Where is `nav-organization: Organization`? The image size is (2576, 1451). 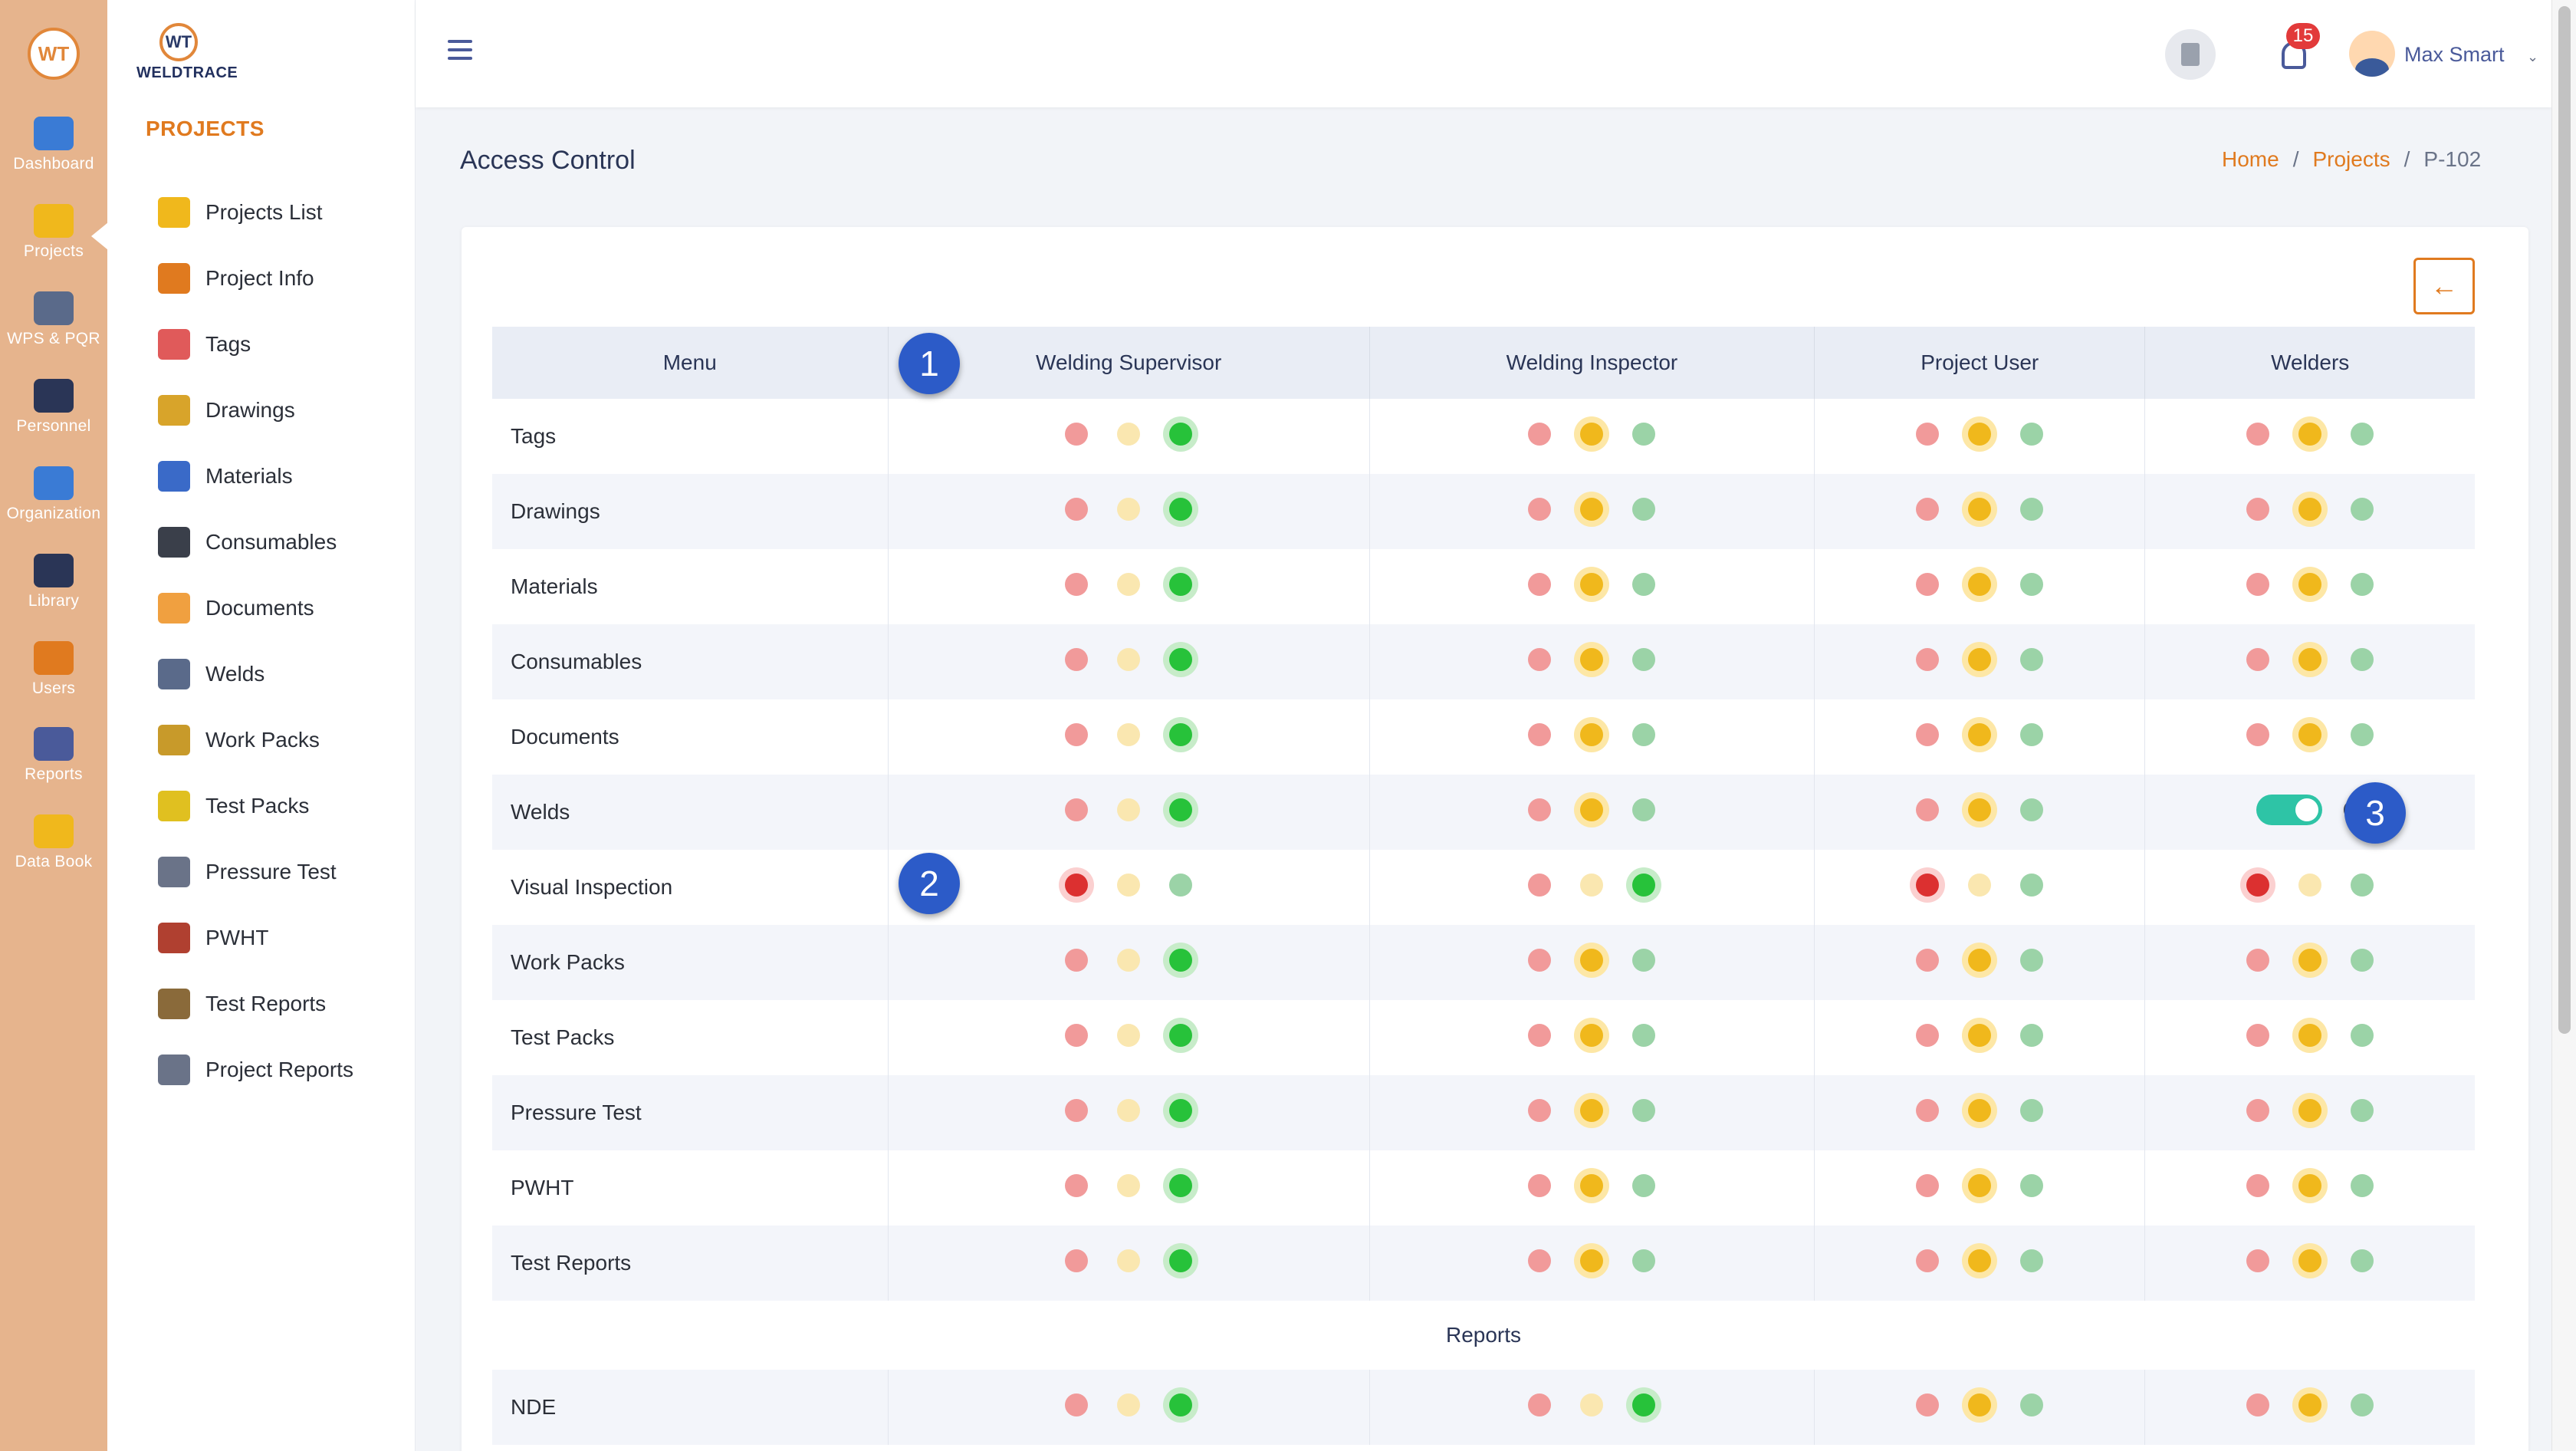 nav-organization: Organization is located at coordinates (53, 495).